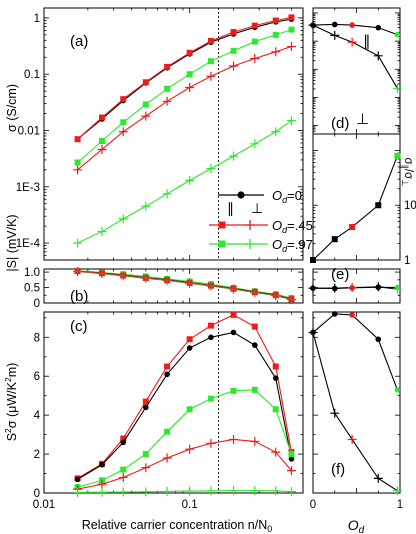 The image size is (416, 534). Describe the element at coordinates (184, 464) in the screenshot. I see `series-line-c-red_perp` at that location.